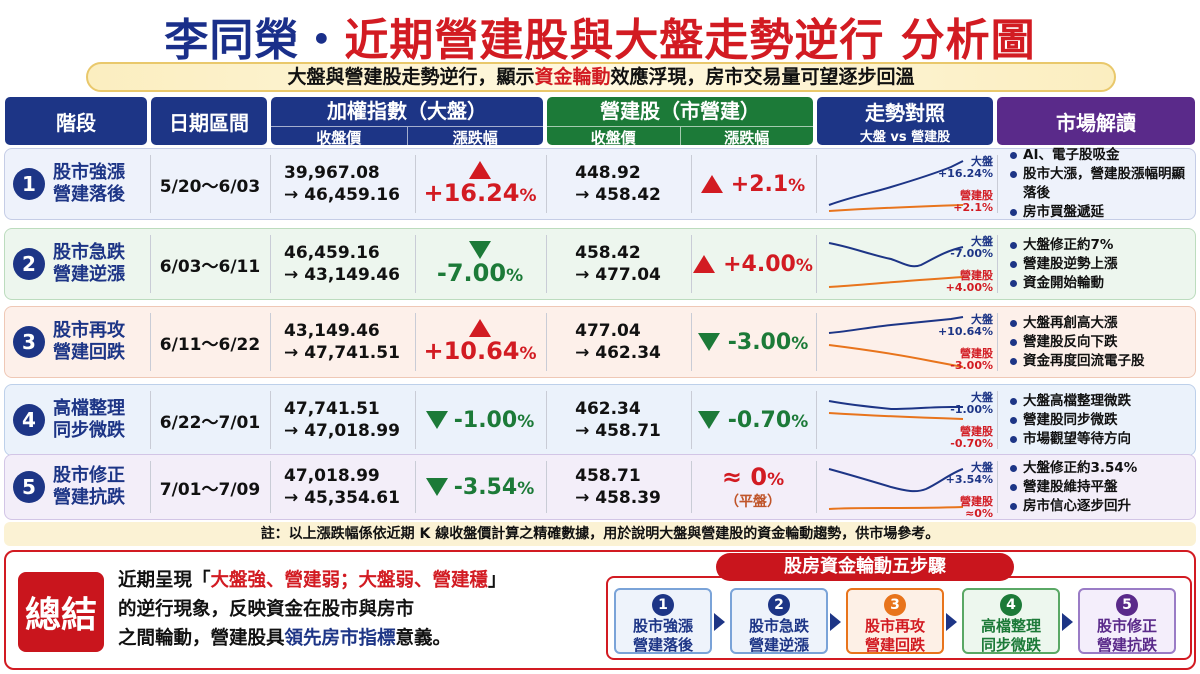 The height and width of the screenshot is (674, 1200). Describe the element at coordinates (971, 365) in the screenshot. I see `chart-construction-value: -3.00%` at that location.